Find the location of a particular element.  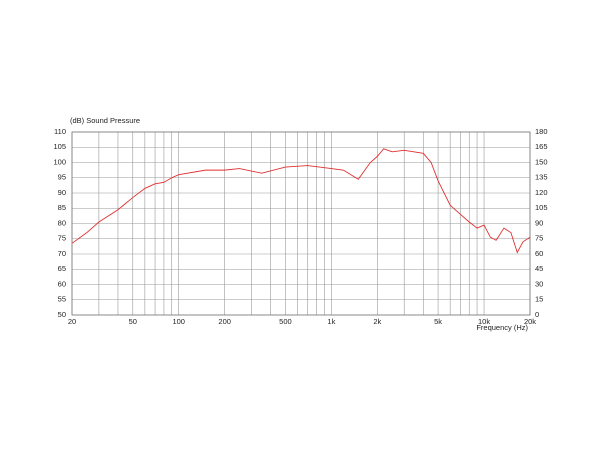

y2-tick-label: 30 is located at coordinates (539, 283).